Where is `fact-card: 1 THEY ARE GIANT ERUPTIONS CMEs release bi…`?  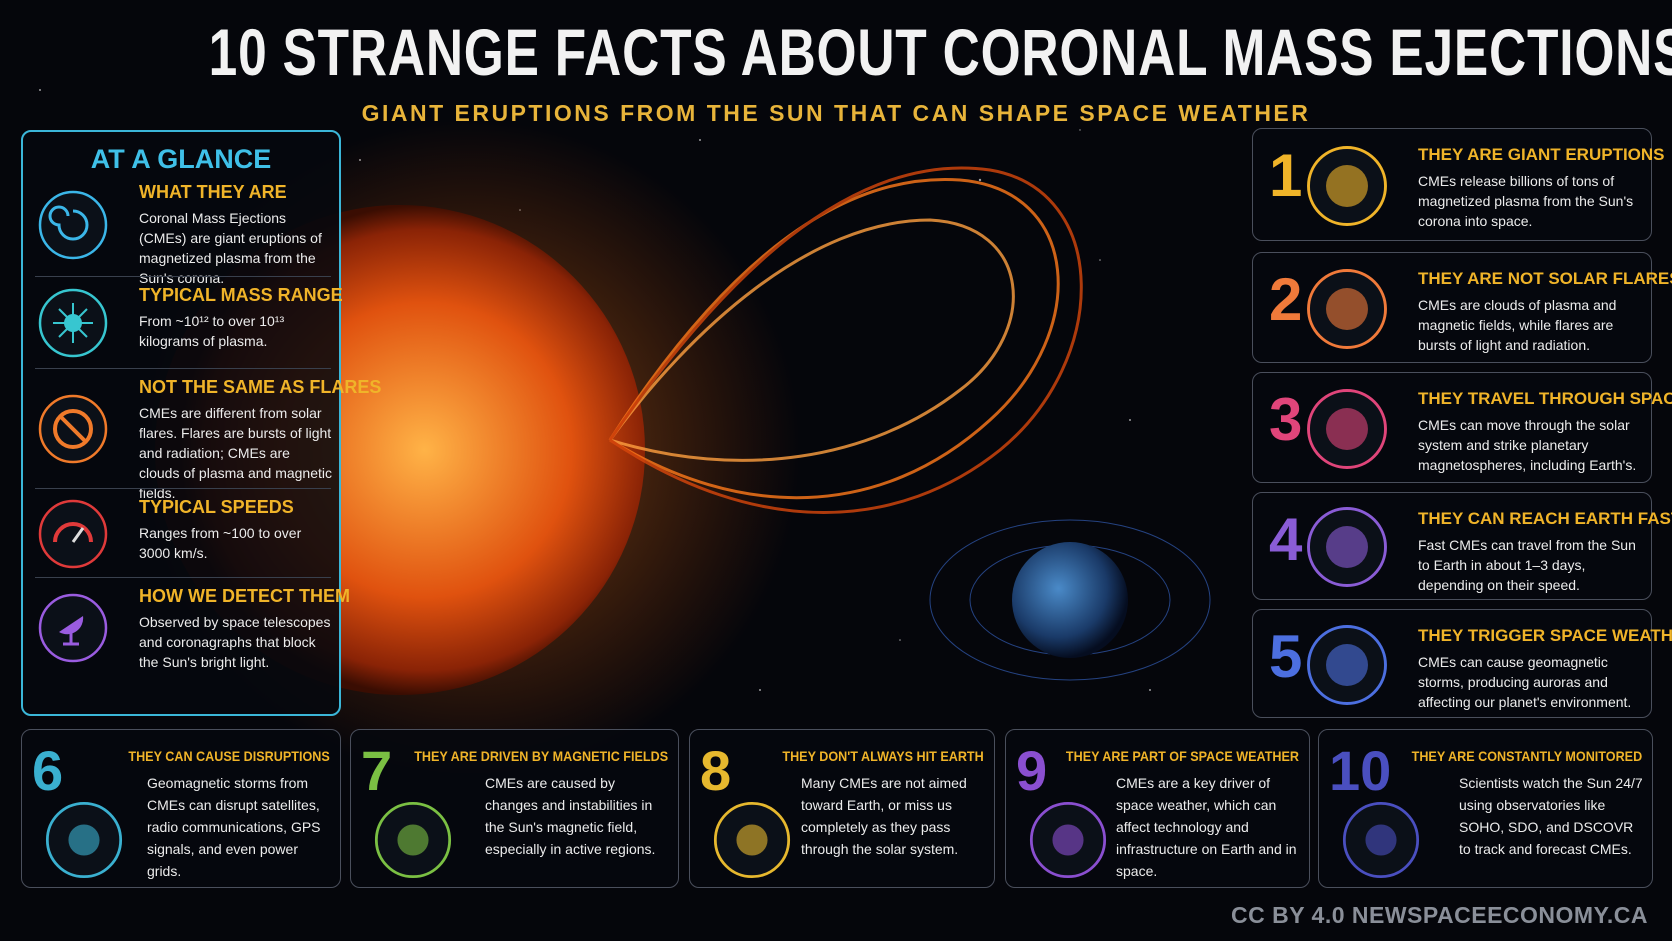
fact-card: 1 THEY ARE GIANT ERUPTIONS CMEs release bi… is located at coordinates (1458, 184).